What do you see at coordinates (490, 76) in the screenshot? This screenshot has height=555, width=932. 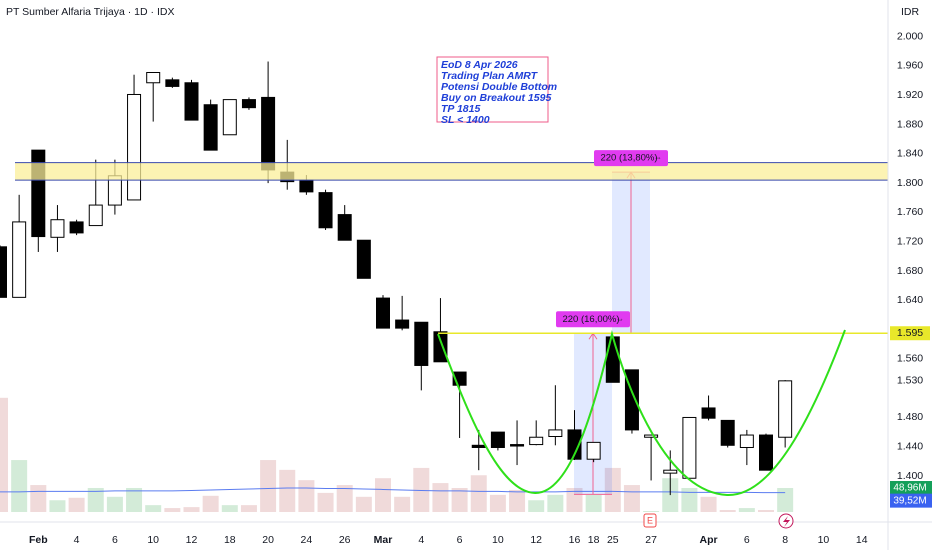 I see `note-line: Trading Plan AMRT` at bounding box center [490, 76].